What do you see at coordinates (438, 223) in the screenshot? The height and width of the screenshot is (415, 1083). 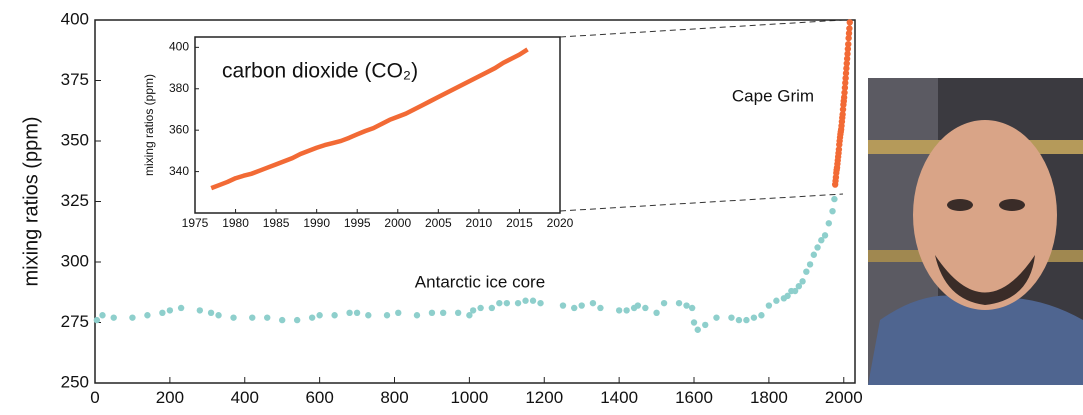 I see `x-tick-label: 2005` at bounding box center [438, 223].